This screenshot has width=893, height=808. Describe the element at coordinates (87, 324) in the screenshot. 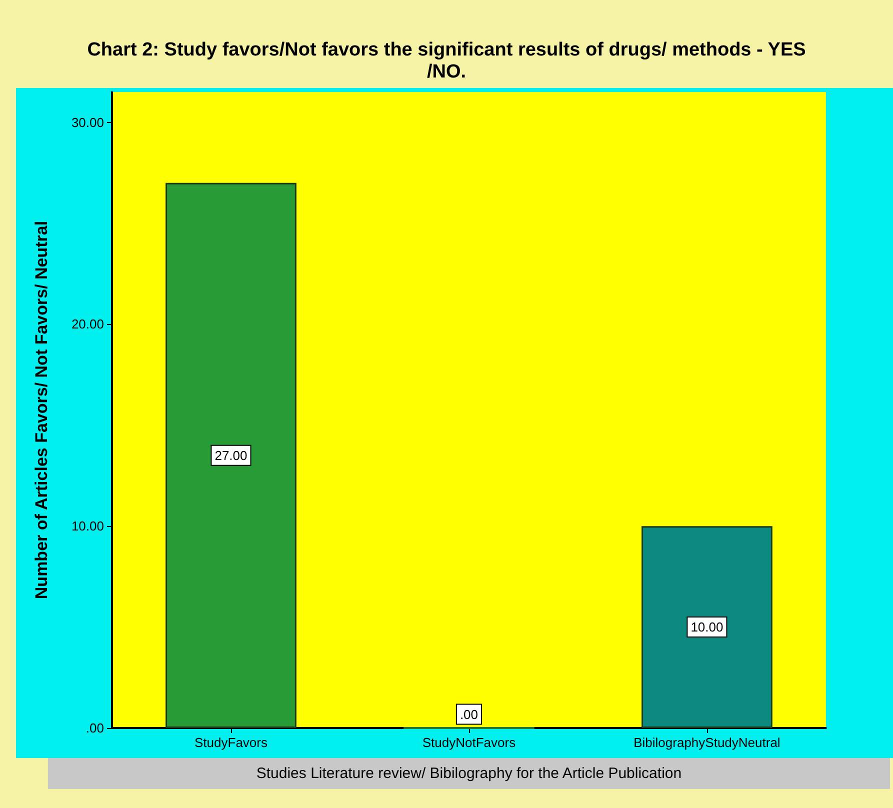

I see `y-tick-label: 20.00` at that location.